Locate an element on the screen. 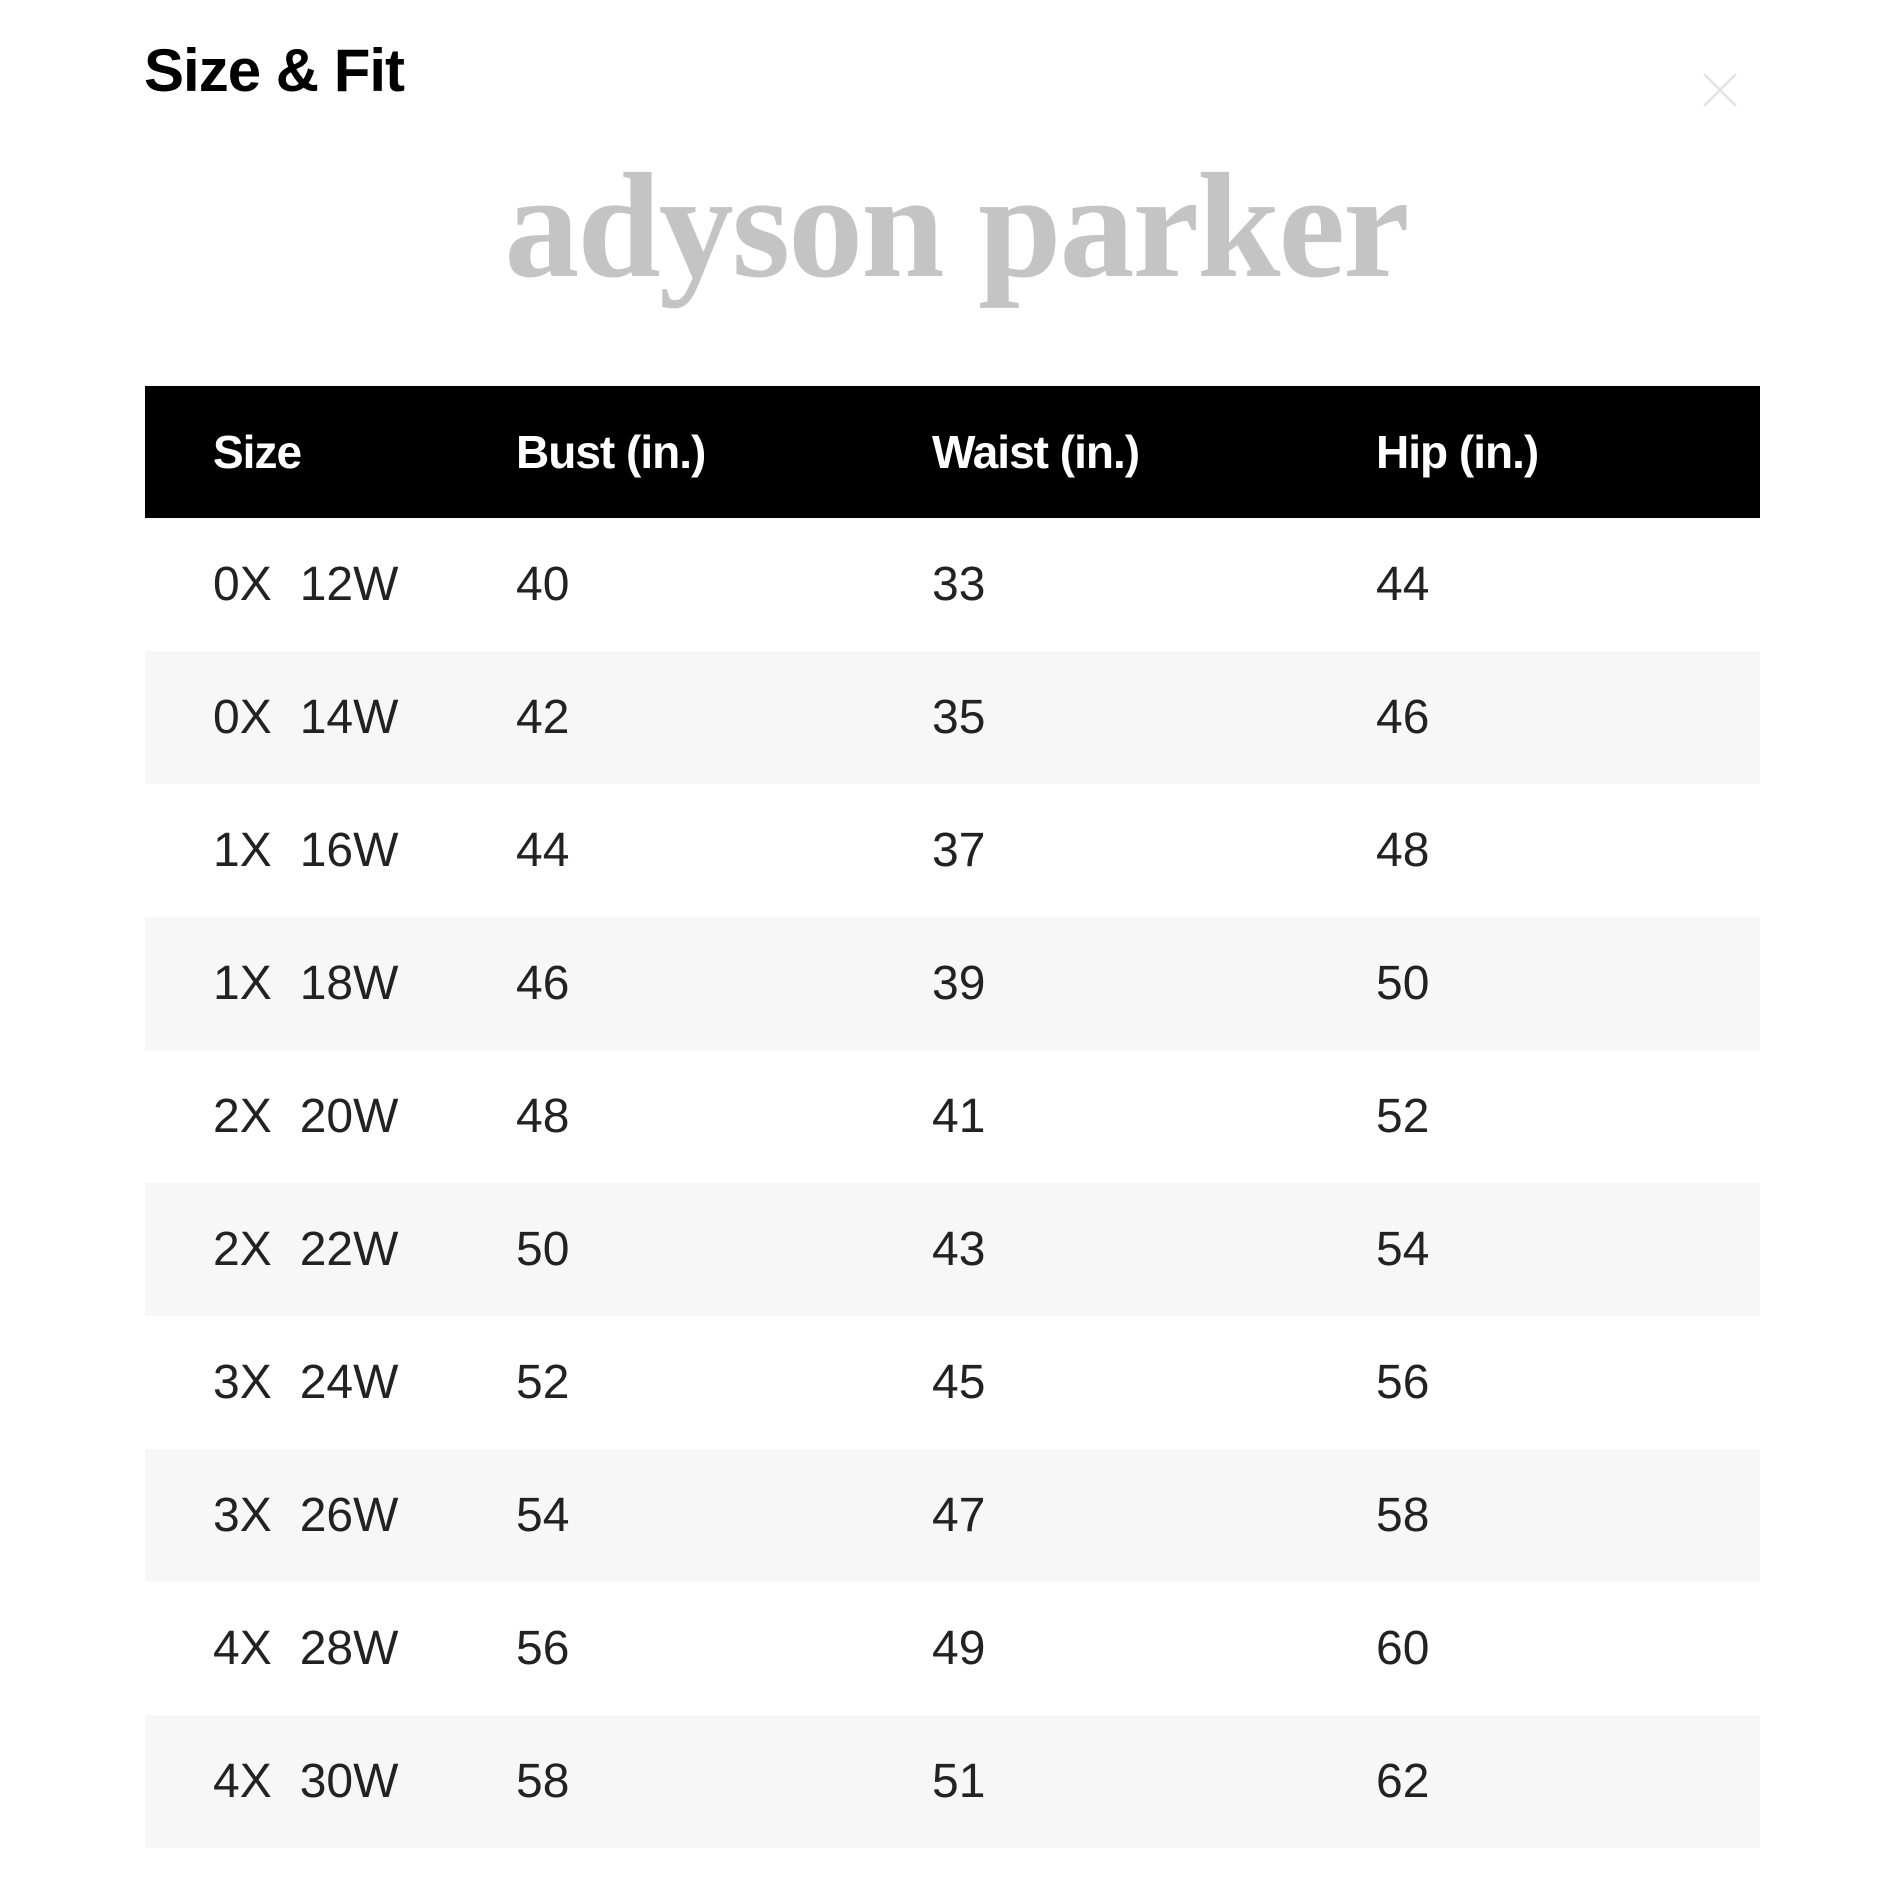 The width and height of the screenshot is (1900, 1900). table-row: 1X 16W 44 37 48 is located at coordinates (952, 850).